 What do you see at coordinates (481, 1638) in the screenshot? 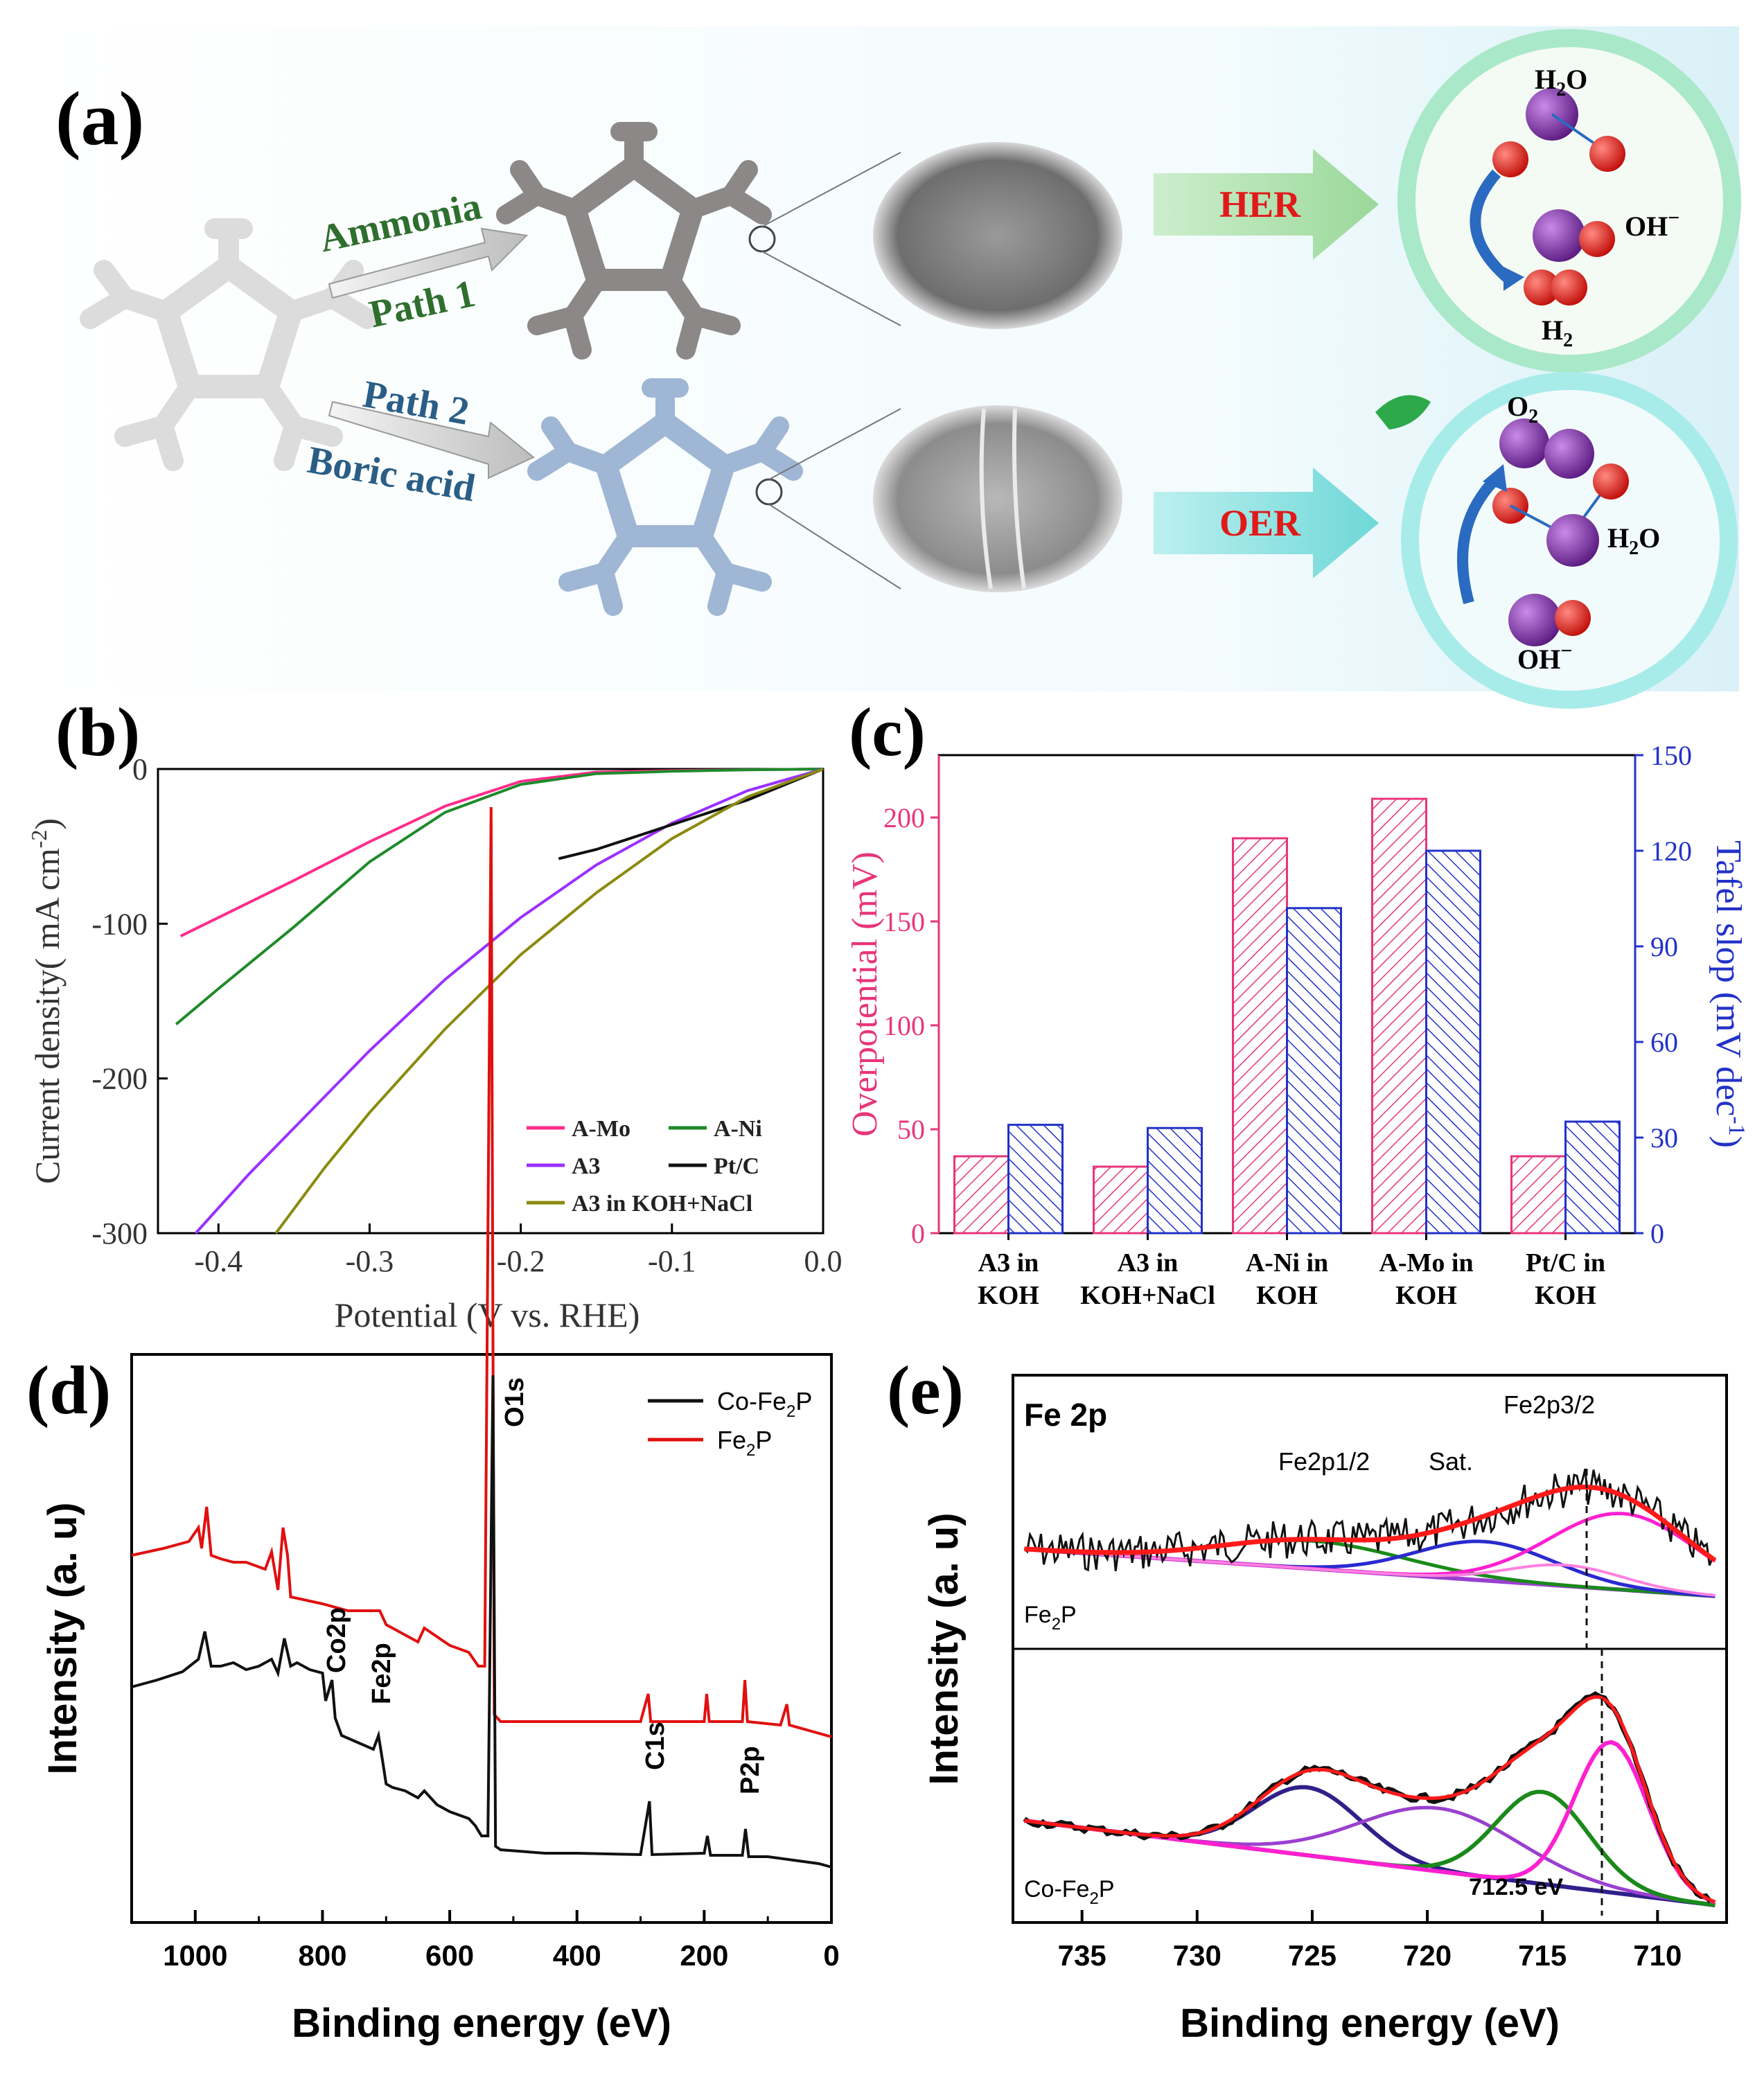
I see `panel-d-plot-frame` at bounding box center [481, 1638].